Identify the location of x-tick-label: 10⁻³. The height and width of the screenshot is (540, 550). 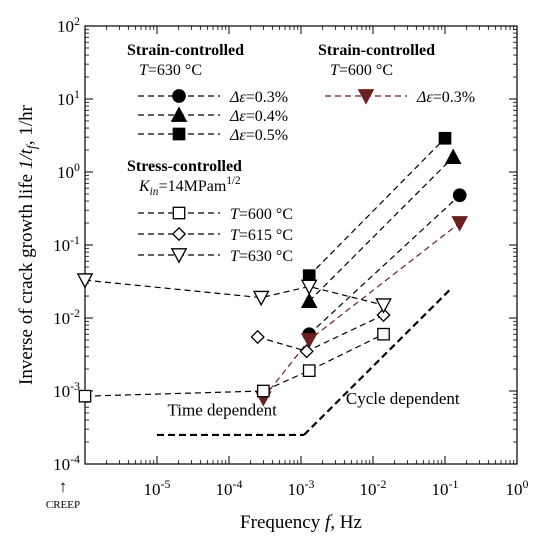
(301, 488).